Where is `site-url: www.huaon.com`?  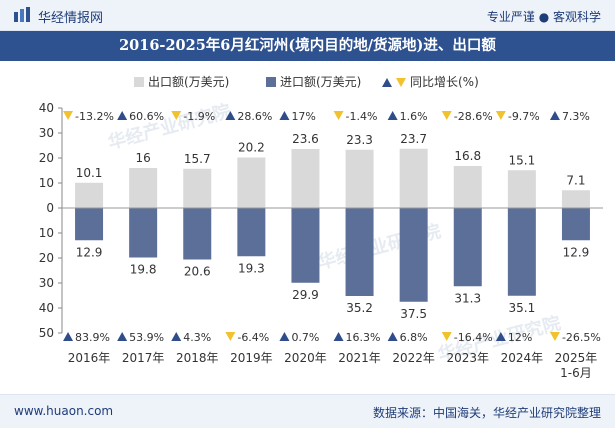 site-url: www.huaon.com is located at coordinates (64, 411).